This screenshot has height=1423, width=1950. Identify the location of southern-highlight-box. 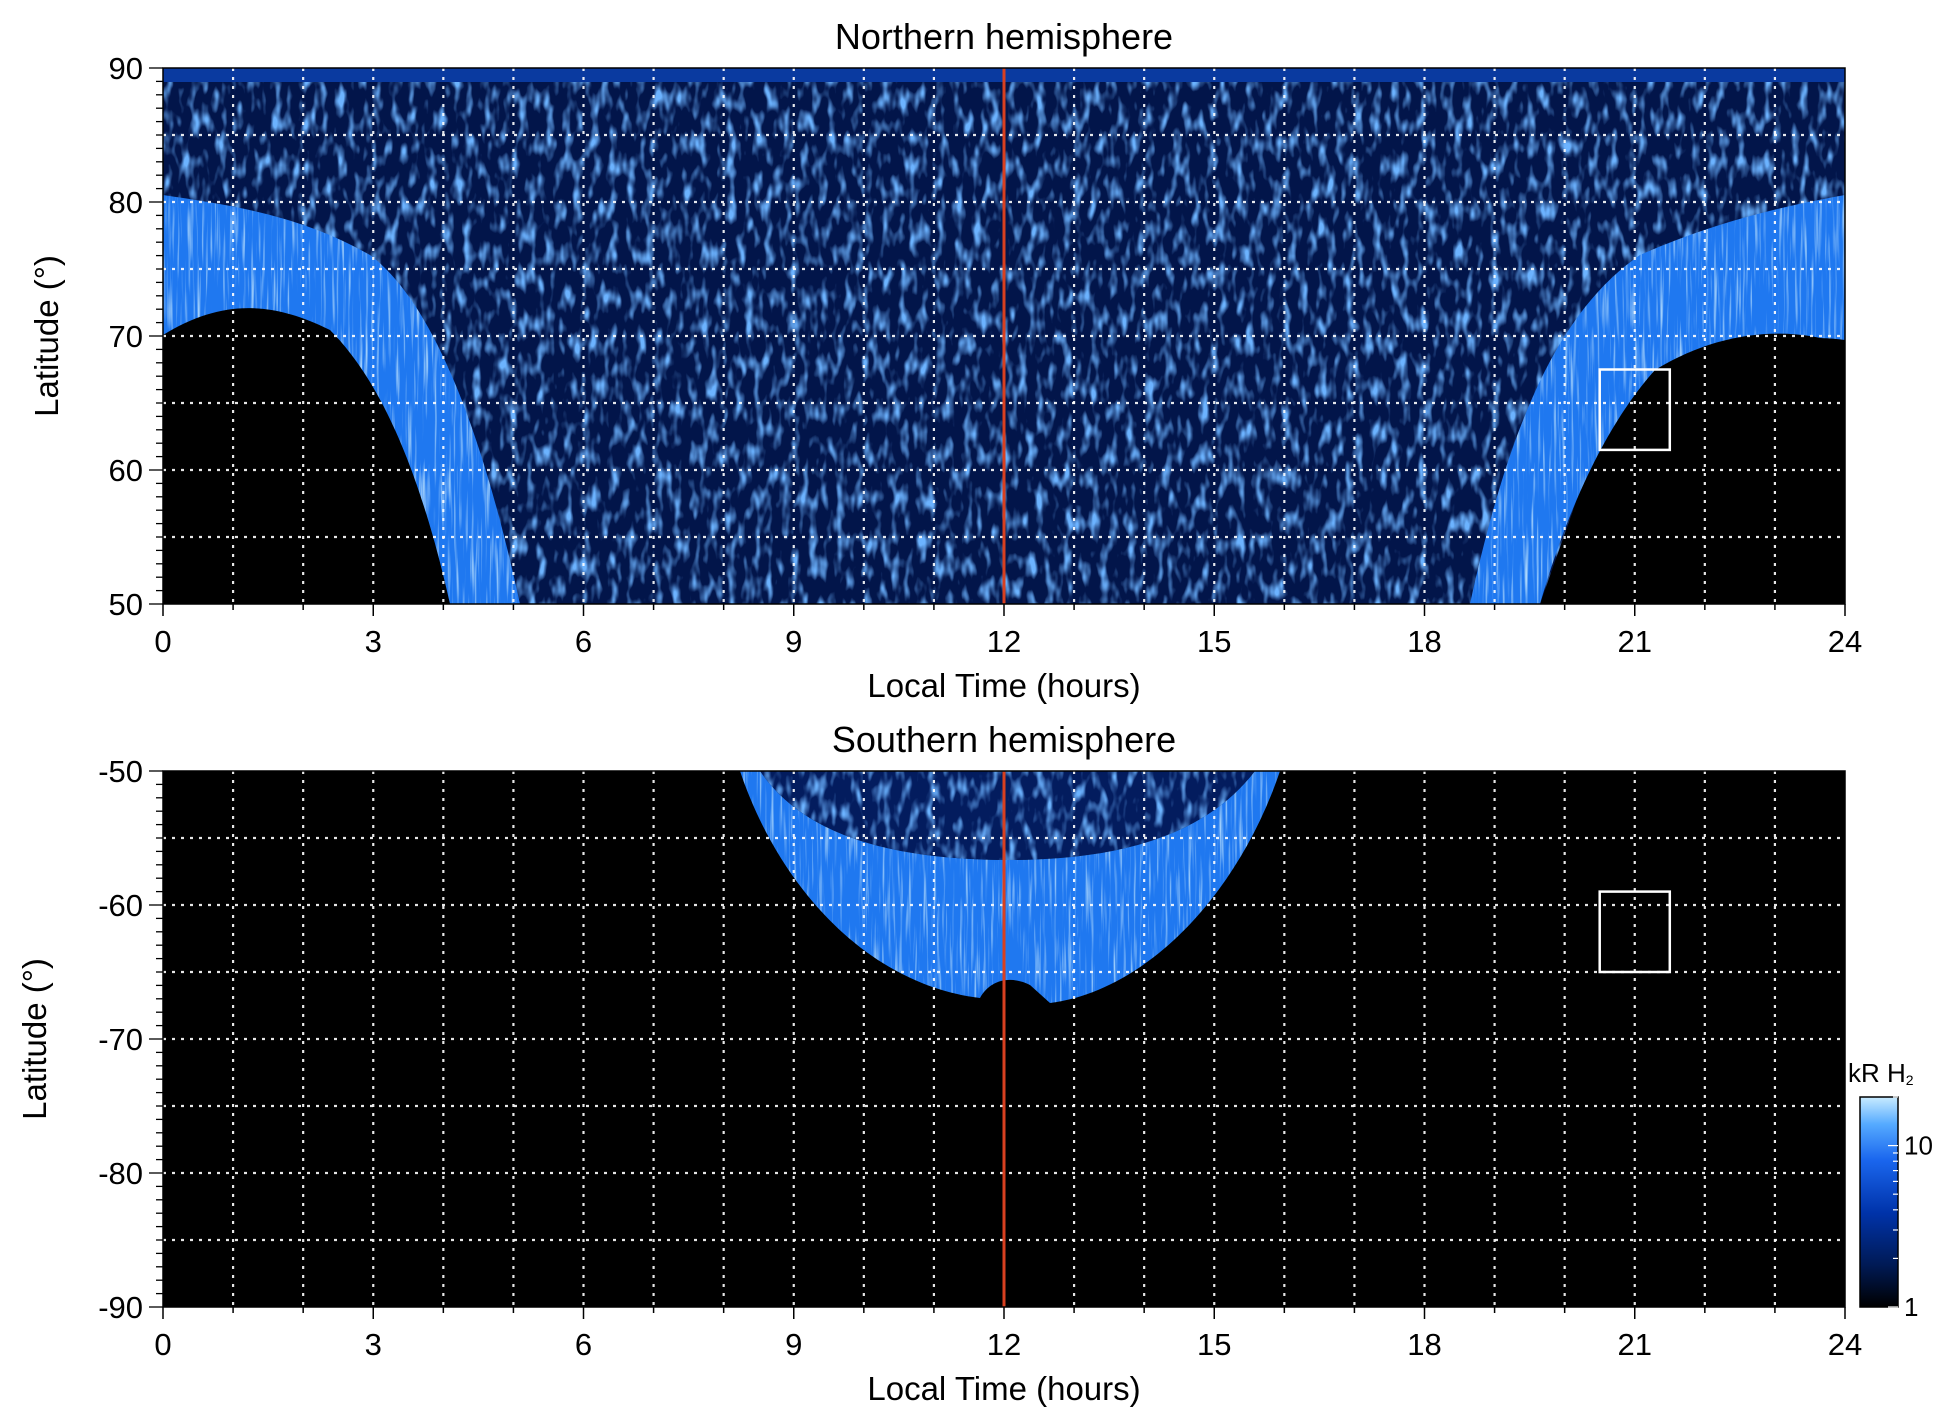
(1635, 932).